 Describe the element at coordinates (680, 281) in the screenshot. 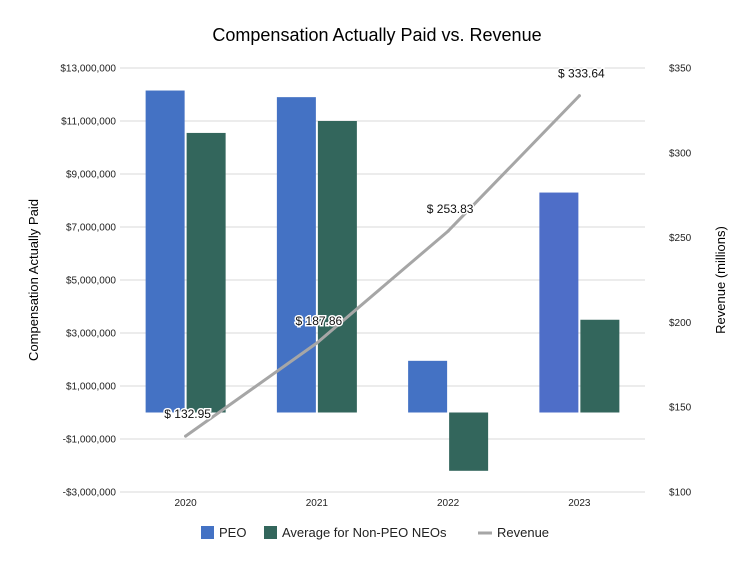

I see `right-axis-ticks: $100 $150 $200 $250 $300 $350` at that location.